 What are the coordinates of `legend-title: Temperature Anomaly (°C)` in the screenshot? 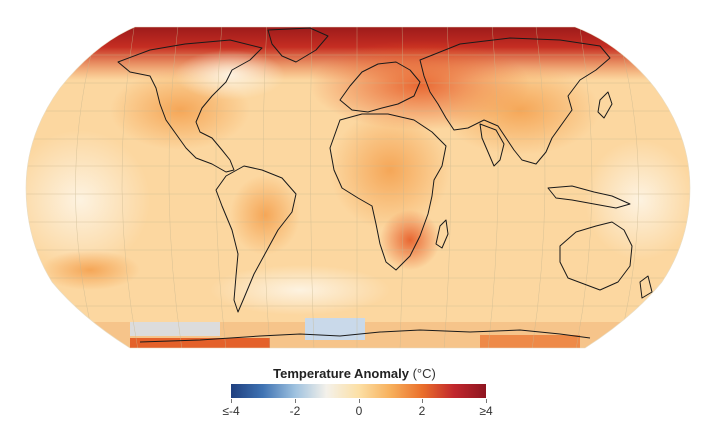 It's located at (354, 373).